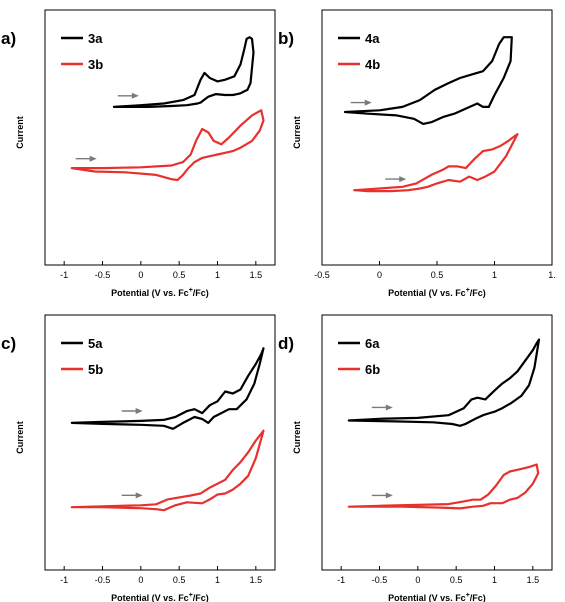  What do you see at coordinates (183, 72) in the screenshot?
I see `cv-curve-3a` at bounding box center [183, 72].